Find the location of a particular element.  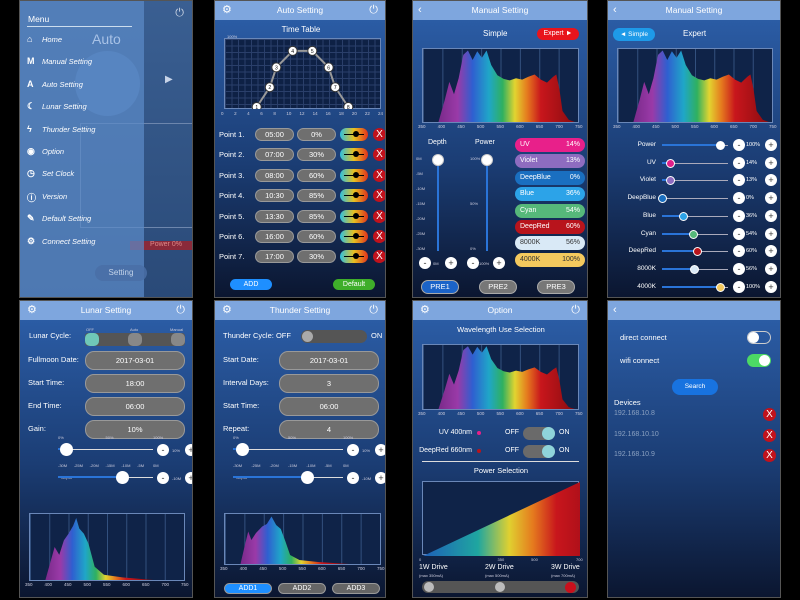

time-point-7: 7 is located at coordinates (335, 87).